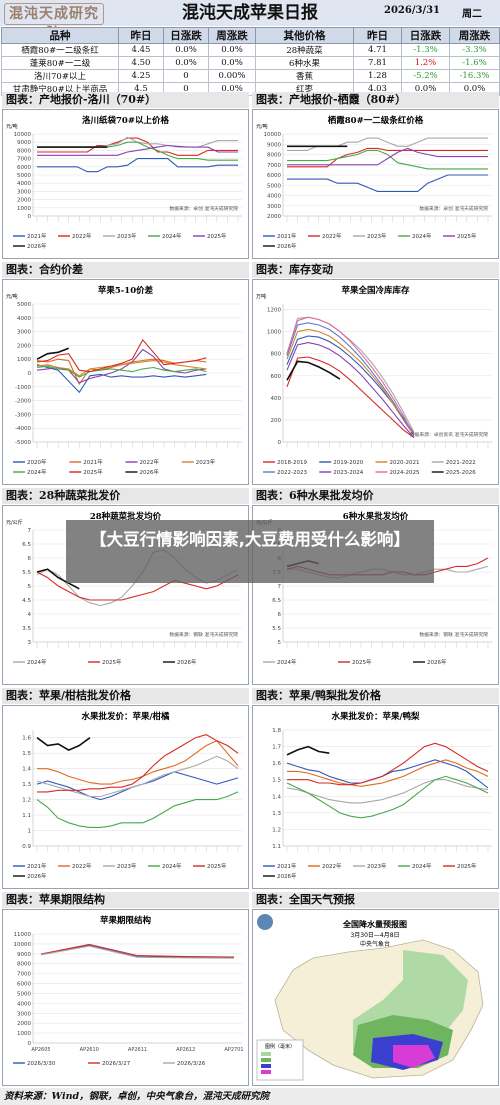  What do you see at coordinates (362, 662) in the screenshot?
I see `legend-label: 2025年` at bounding box center [362, 662].